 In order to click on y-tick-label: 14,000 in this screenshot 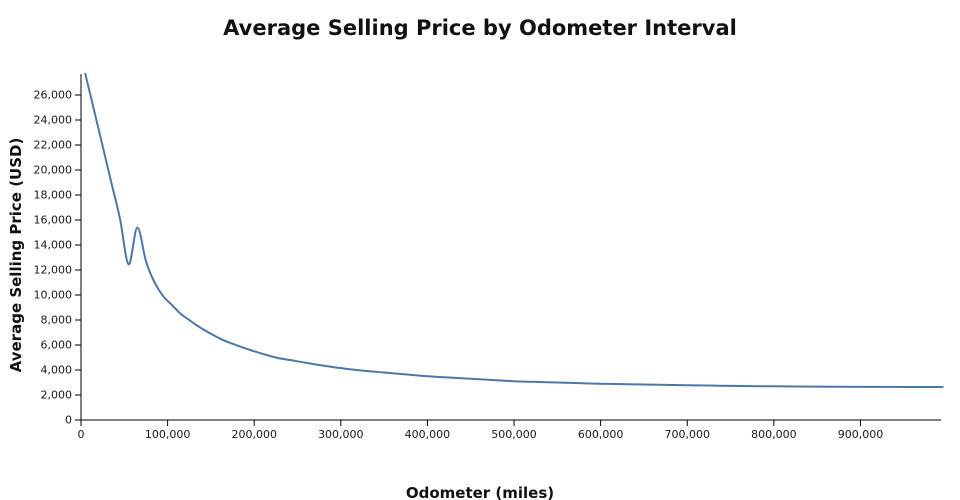, I will do `click(53, 245)`.